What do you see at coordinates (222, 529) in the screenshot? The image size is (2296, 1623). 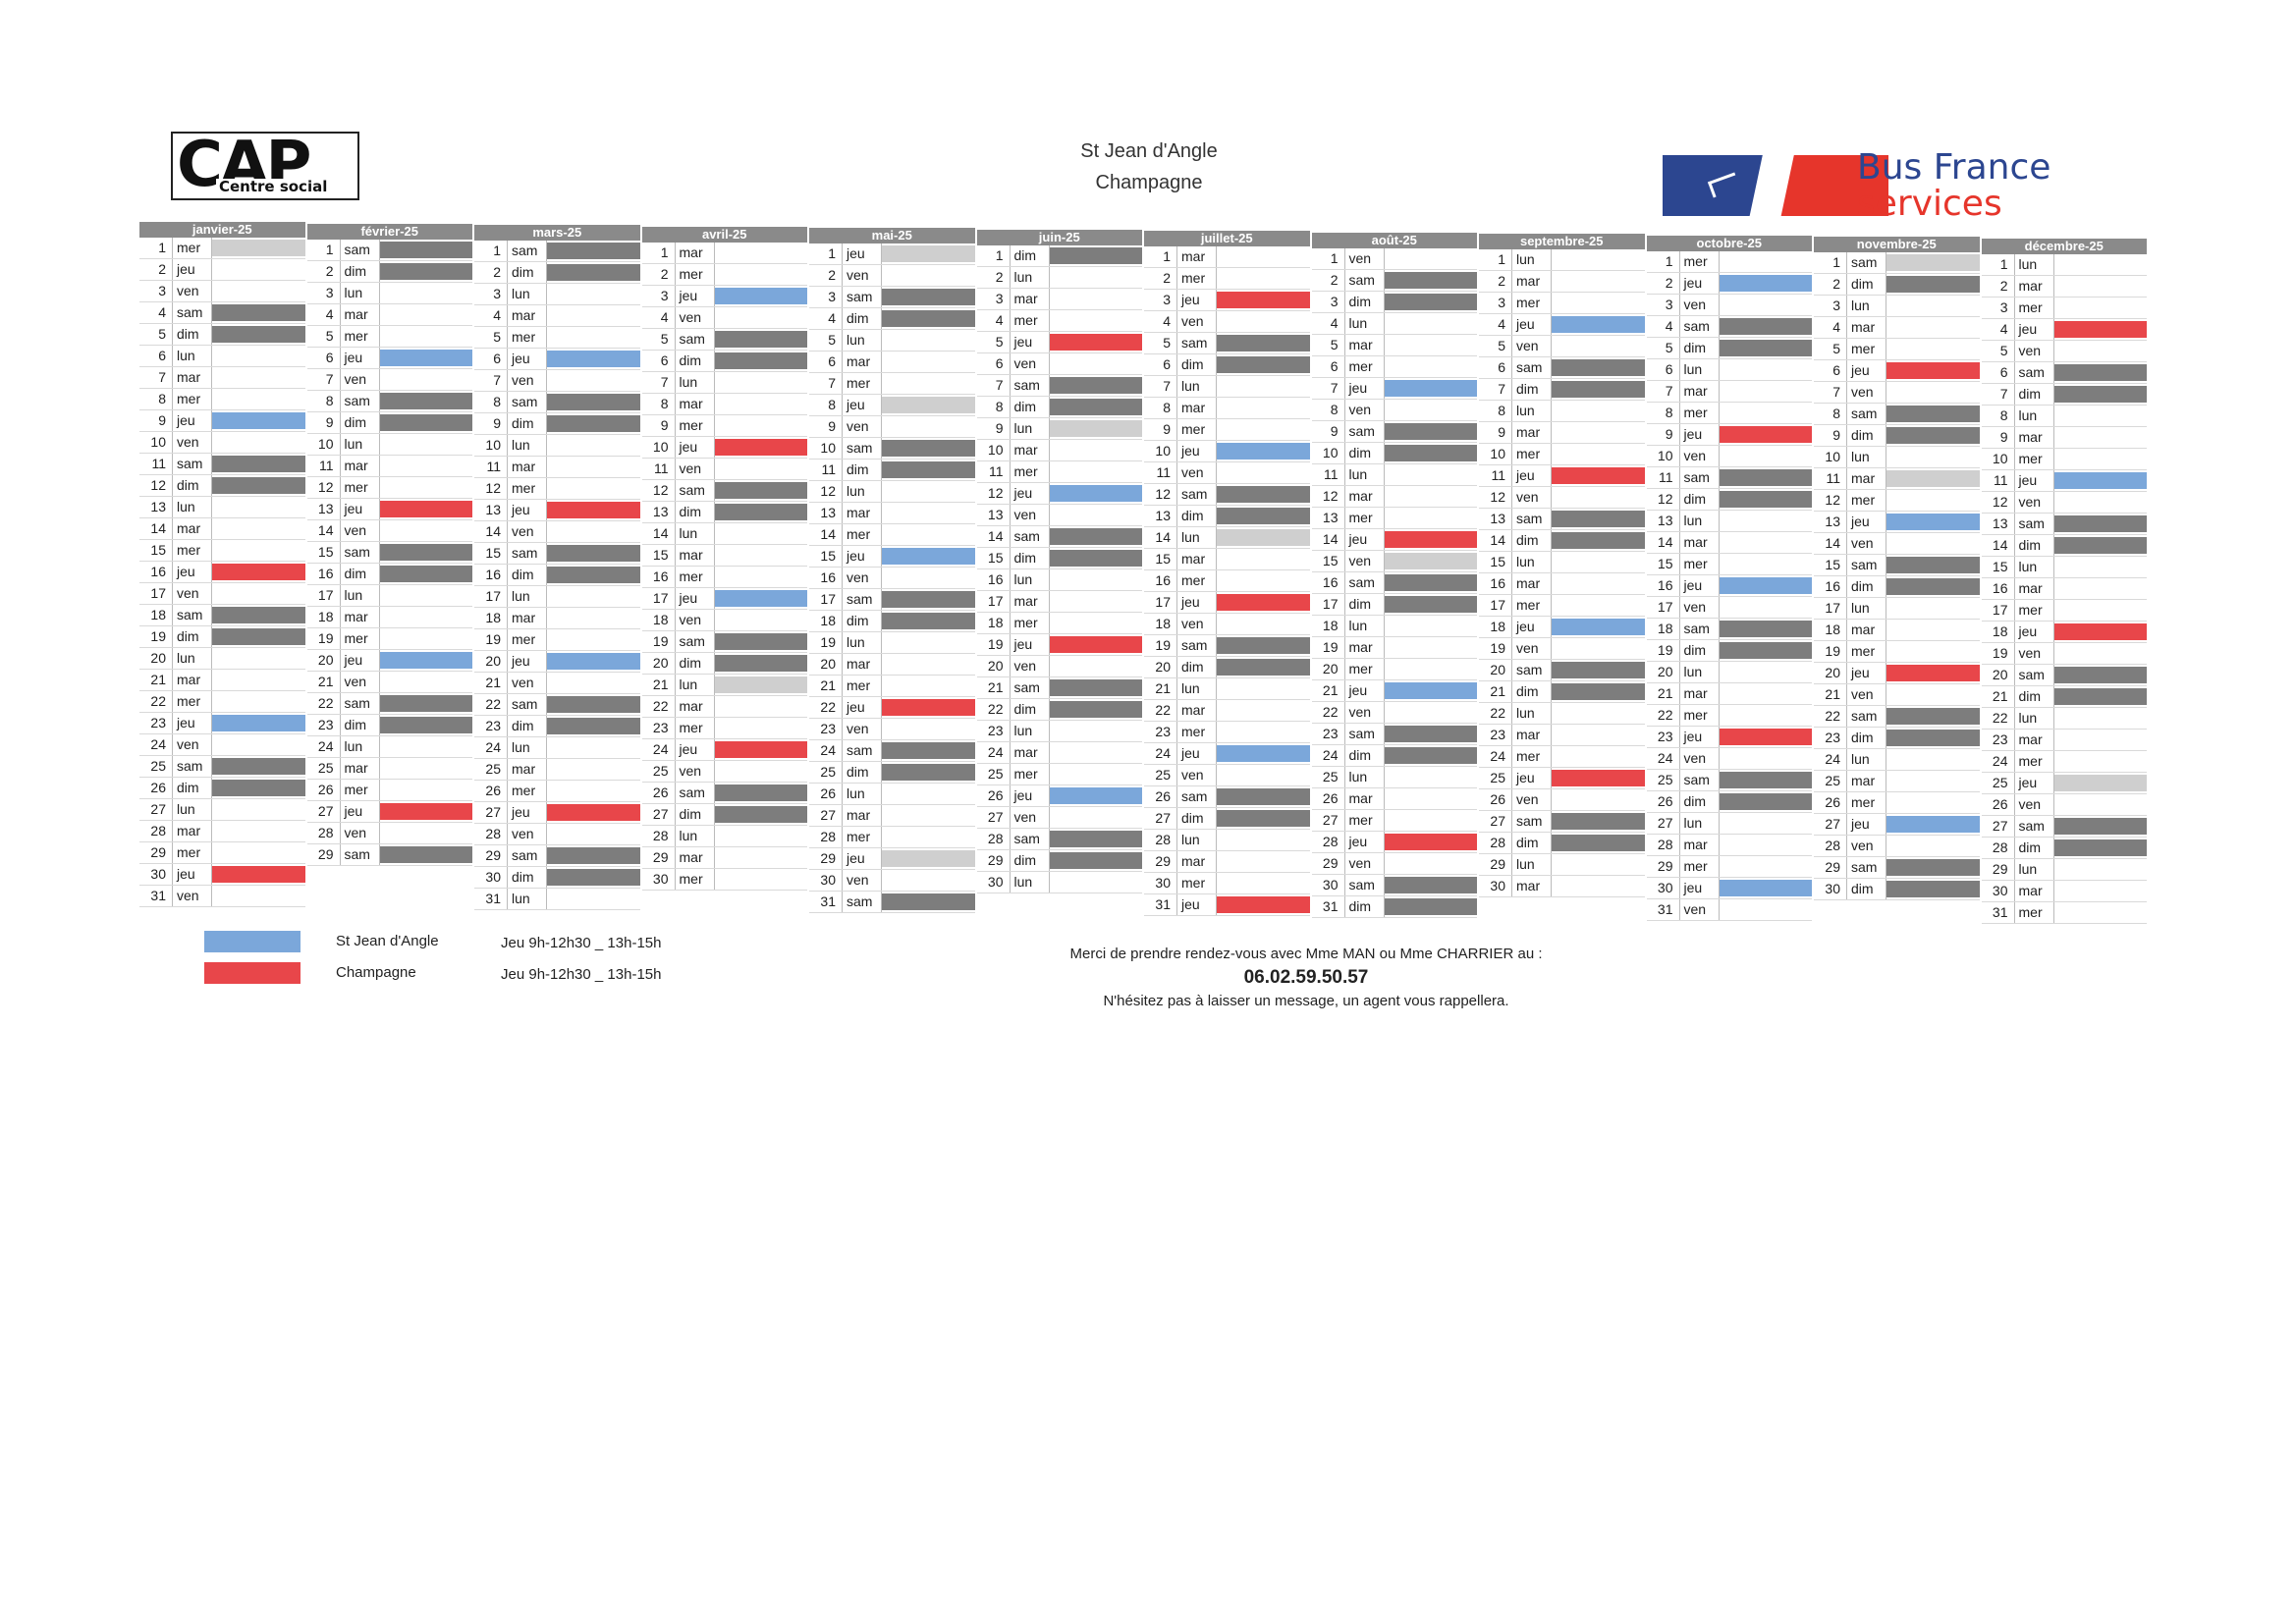 I see `day-row: 14 mar` at bounding box center [222, 529].